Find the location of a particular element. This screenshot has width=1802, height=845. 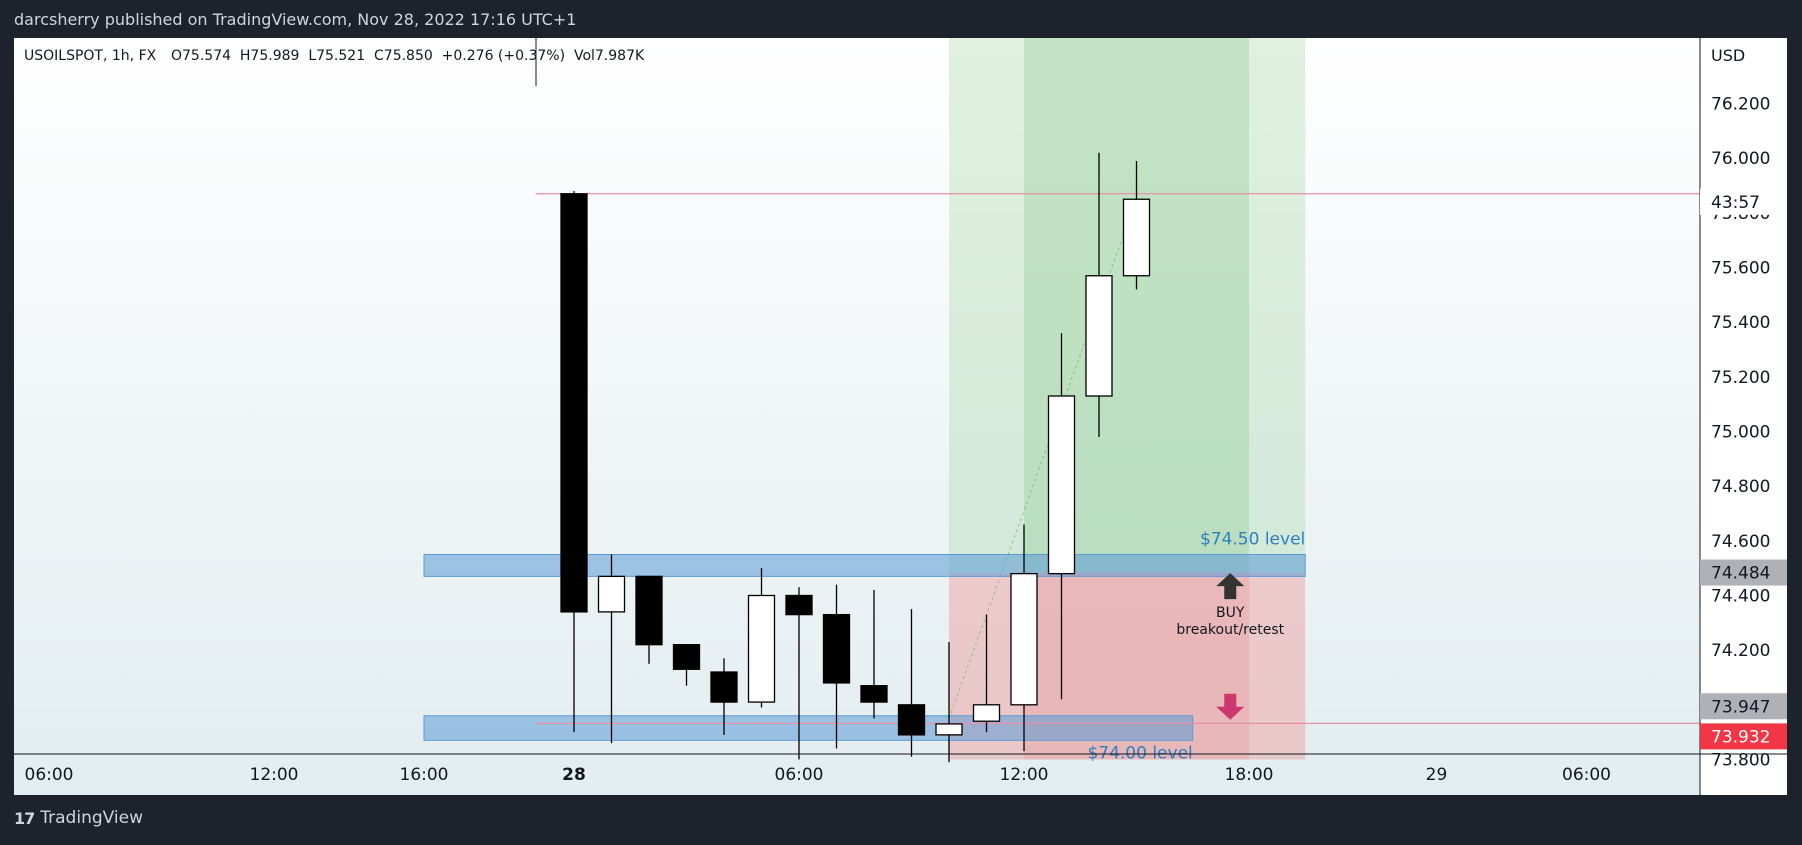

level-label-1: $74.00 level is located at coordinates (1139, 753).